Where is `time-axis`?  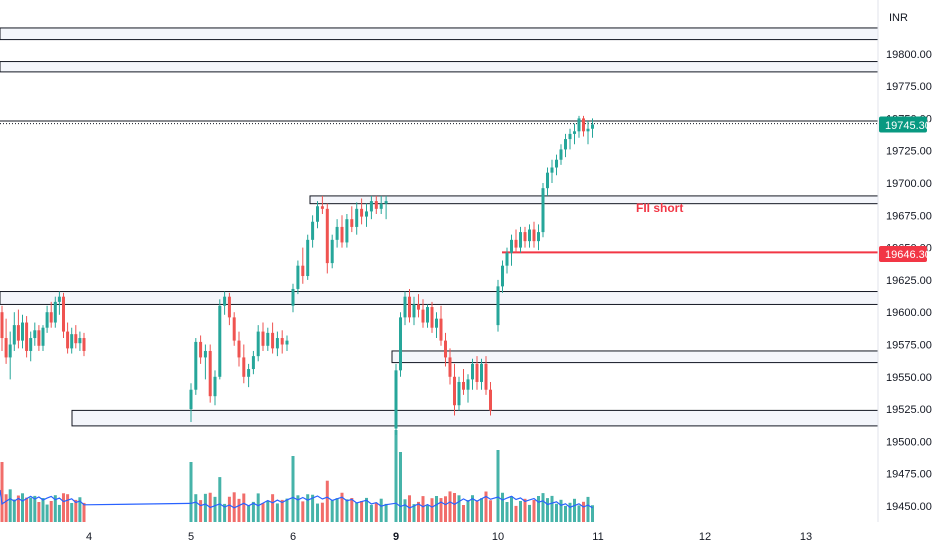
time-axis is located at coordinates (439, 536).